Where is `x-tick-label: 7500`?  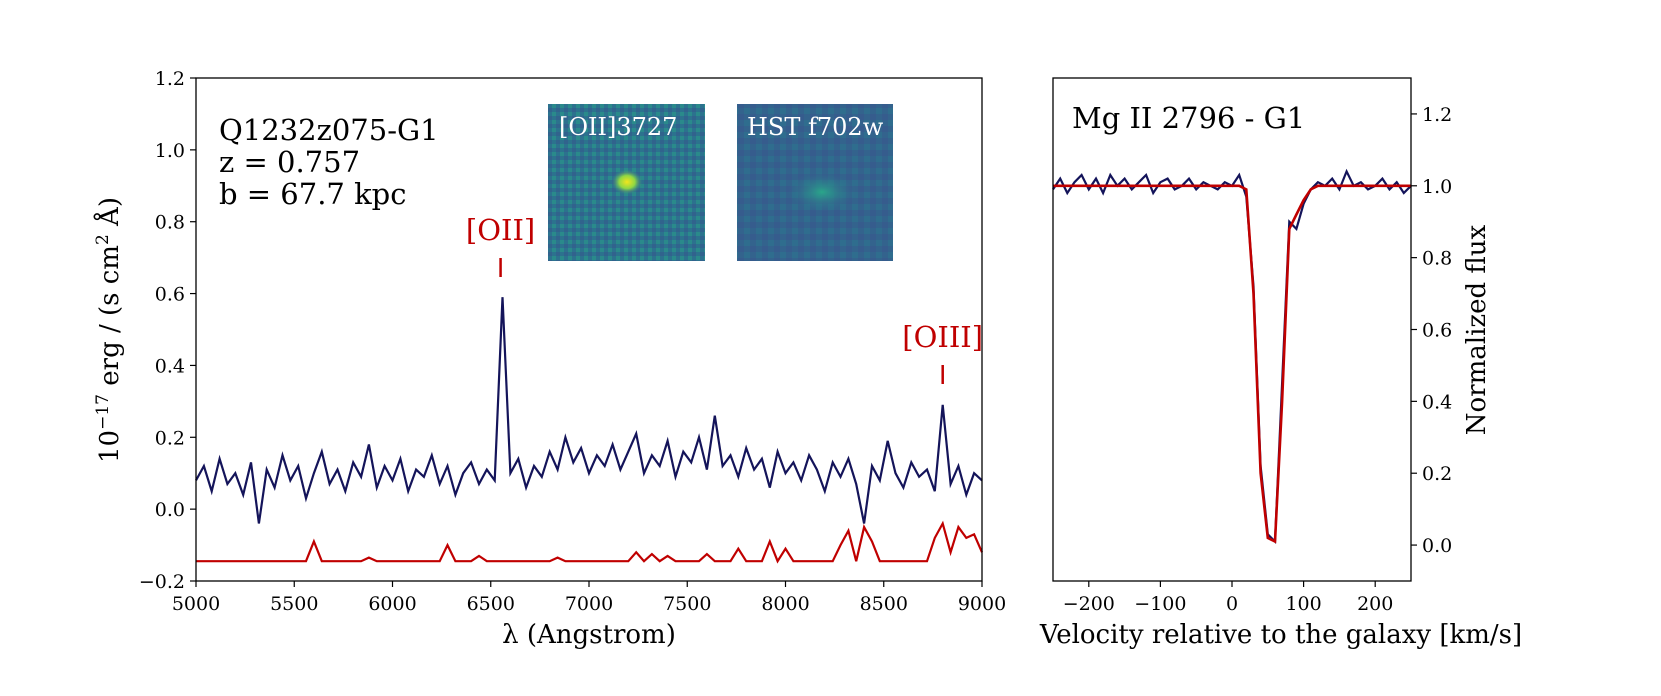
x-tick-label: 7500 is located at coordinates (687, 604).